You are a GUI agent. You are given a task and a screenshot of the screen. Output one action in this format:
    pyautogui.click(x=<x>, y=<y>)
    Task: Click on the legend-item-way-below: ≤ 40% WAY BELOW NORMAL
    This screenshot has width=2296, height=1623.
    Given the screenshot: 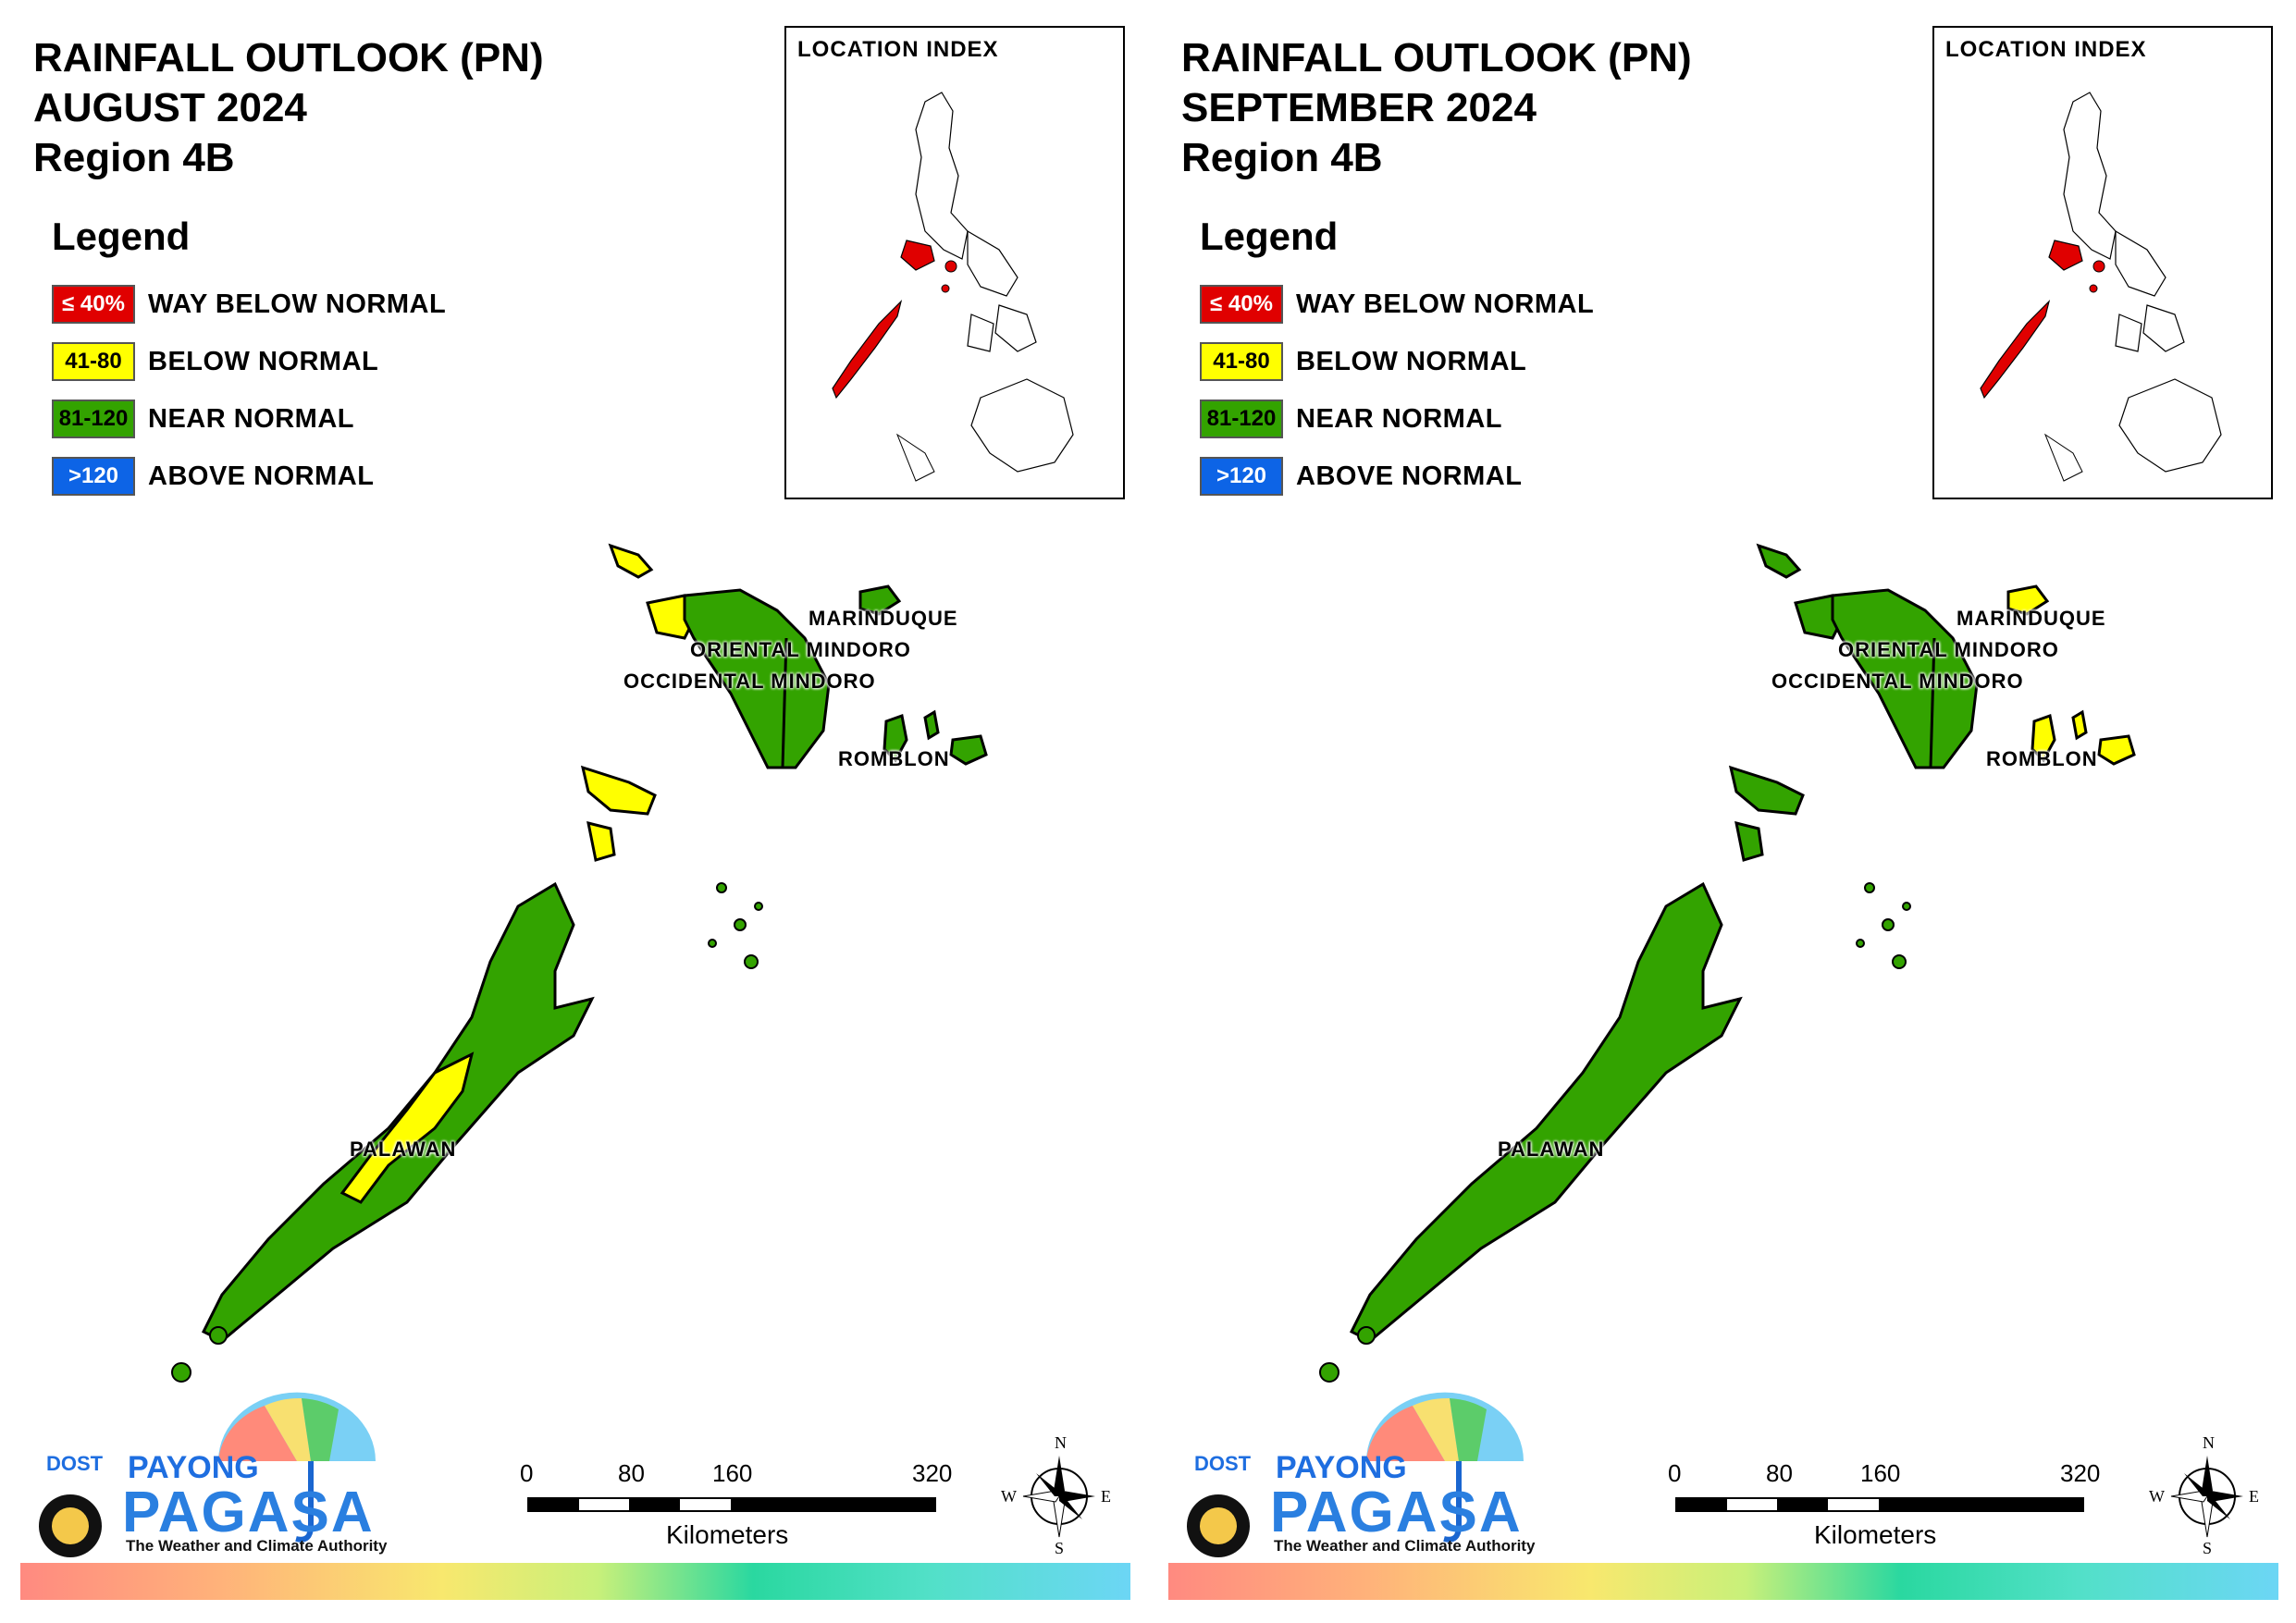 What is the action you would take?
    pyautogui.click(x=1397, y=304)
    